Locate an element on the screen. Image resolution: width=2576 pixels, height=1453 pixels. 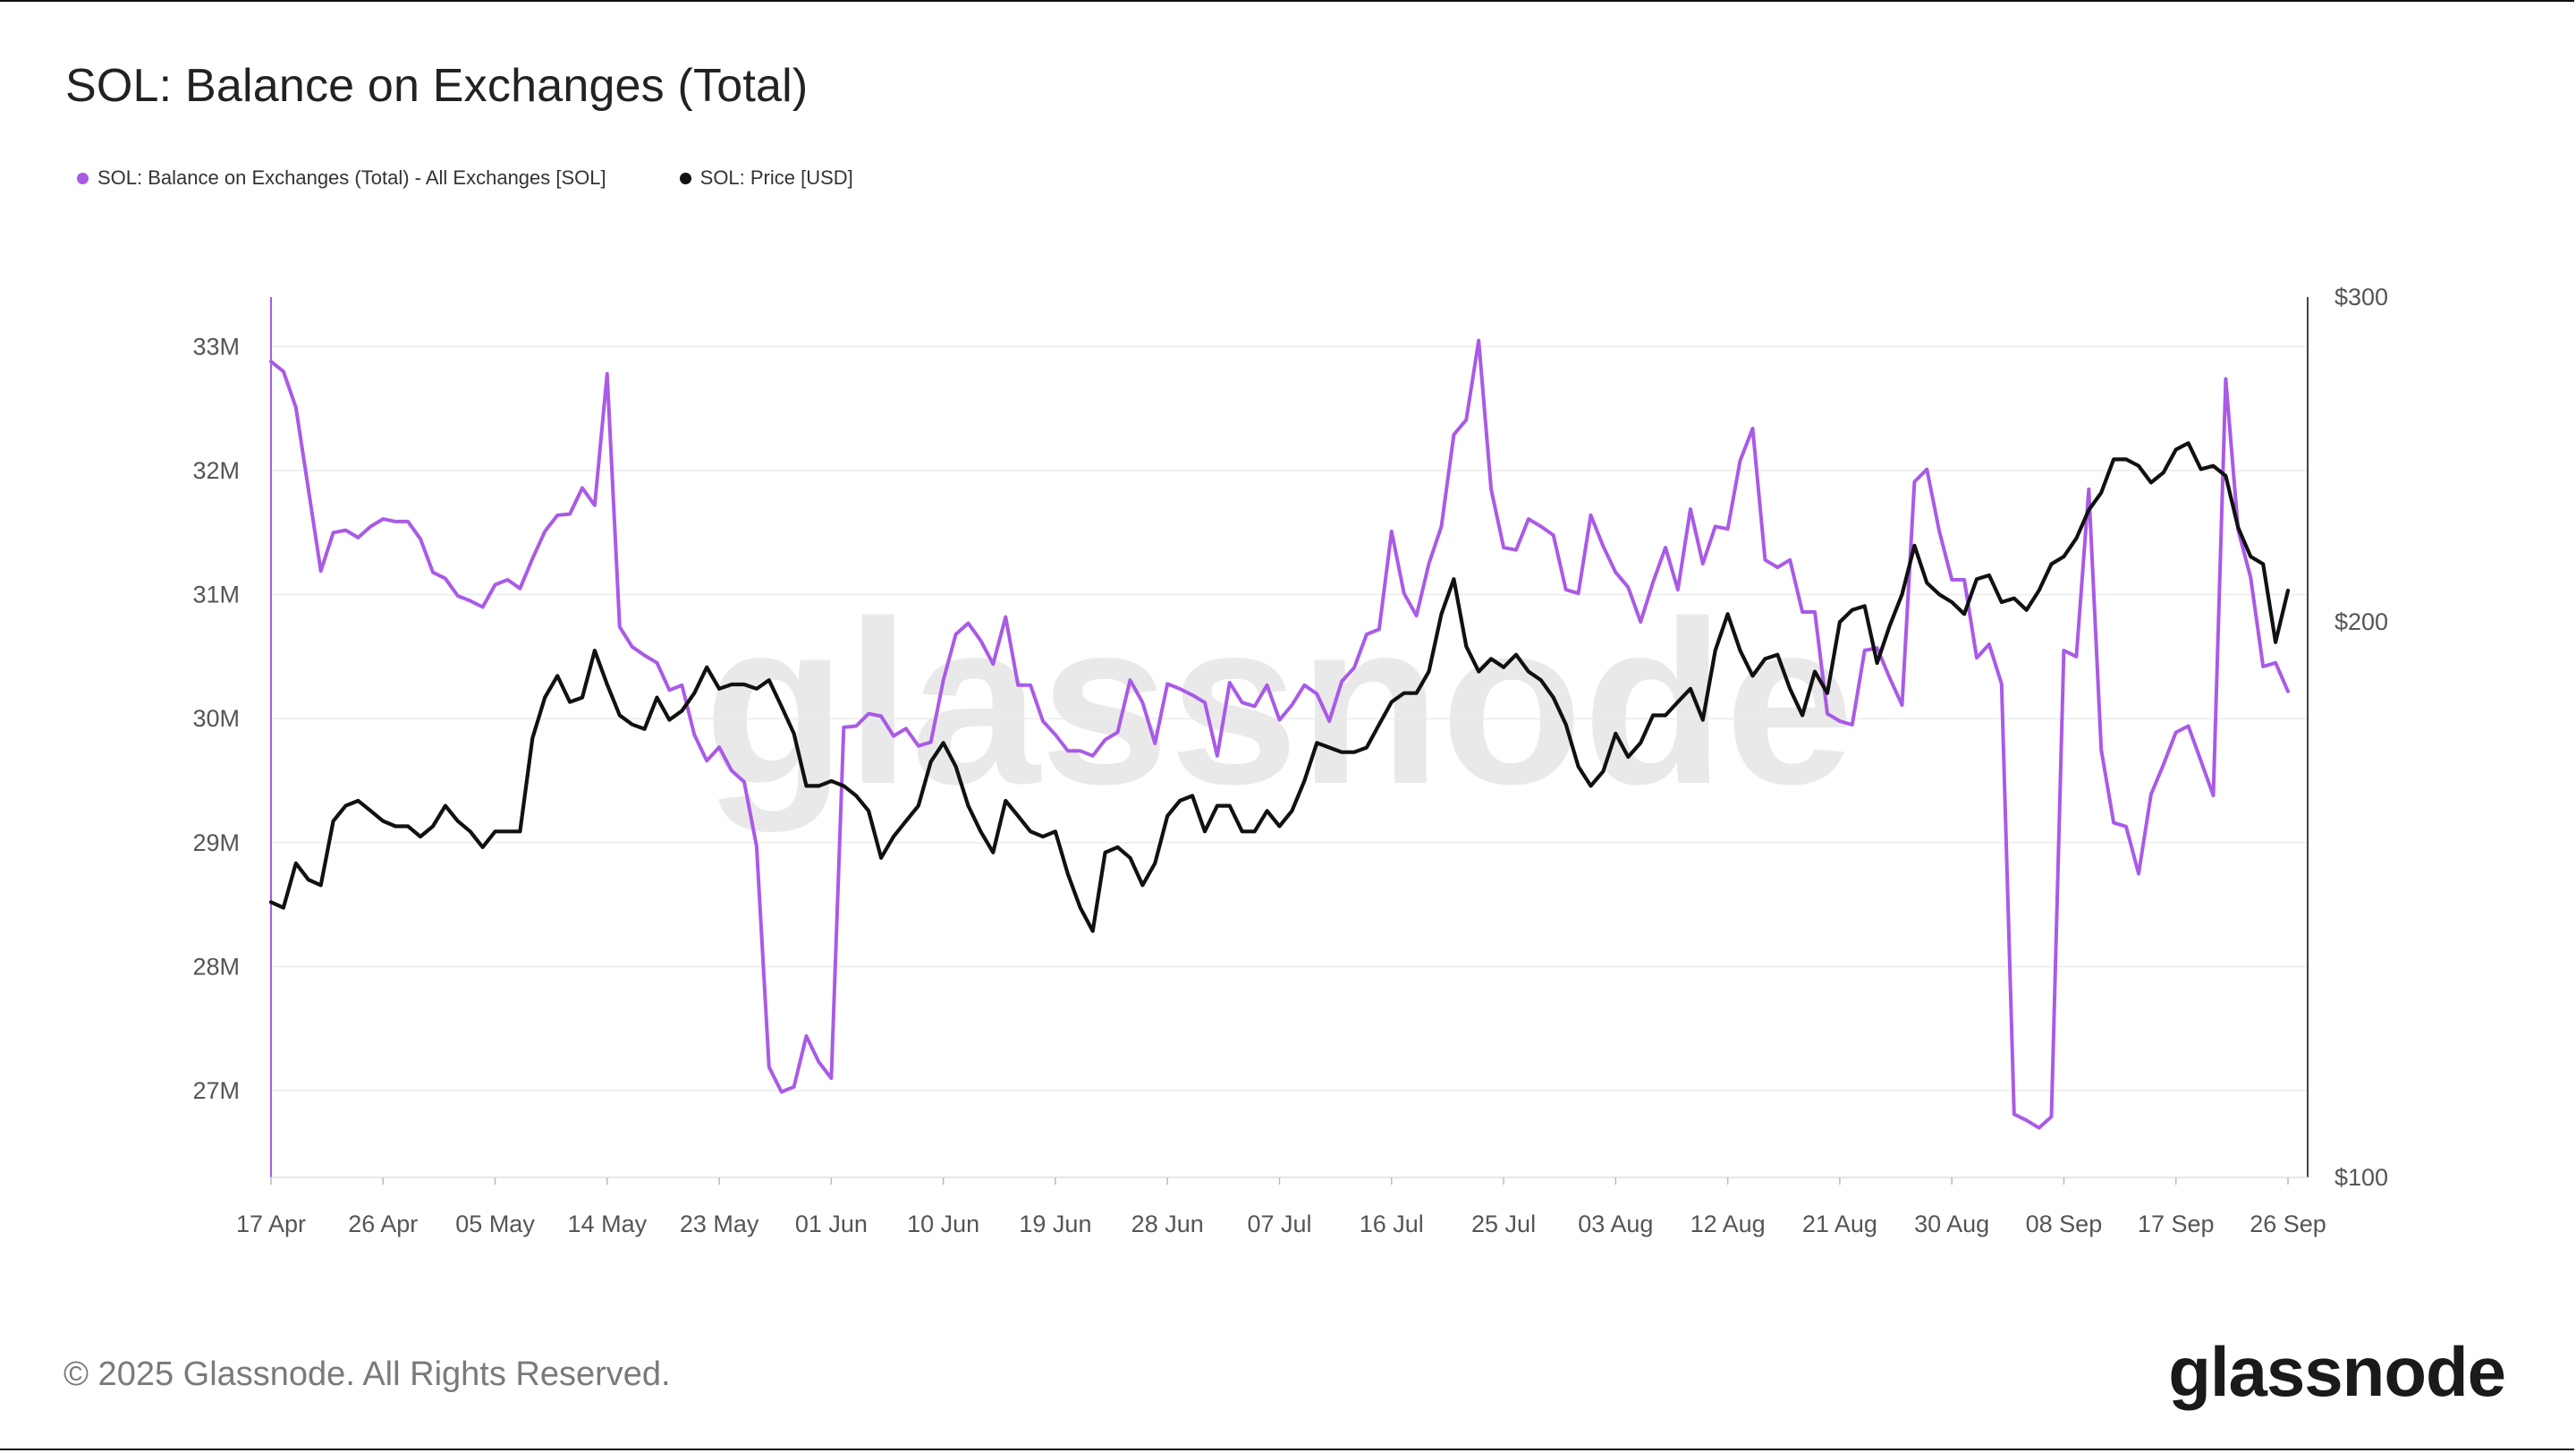
x-tick-label: 26 Sep is located at coordinates (2288, 1224).